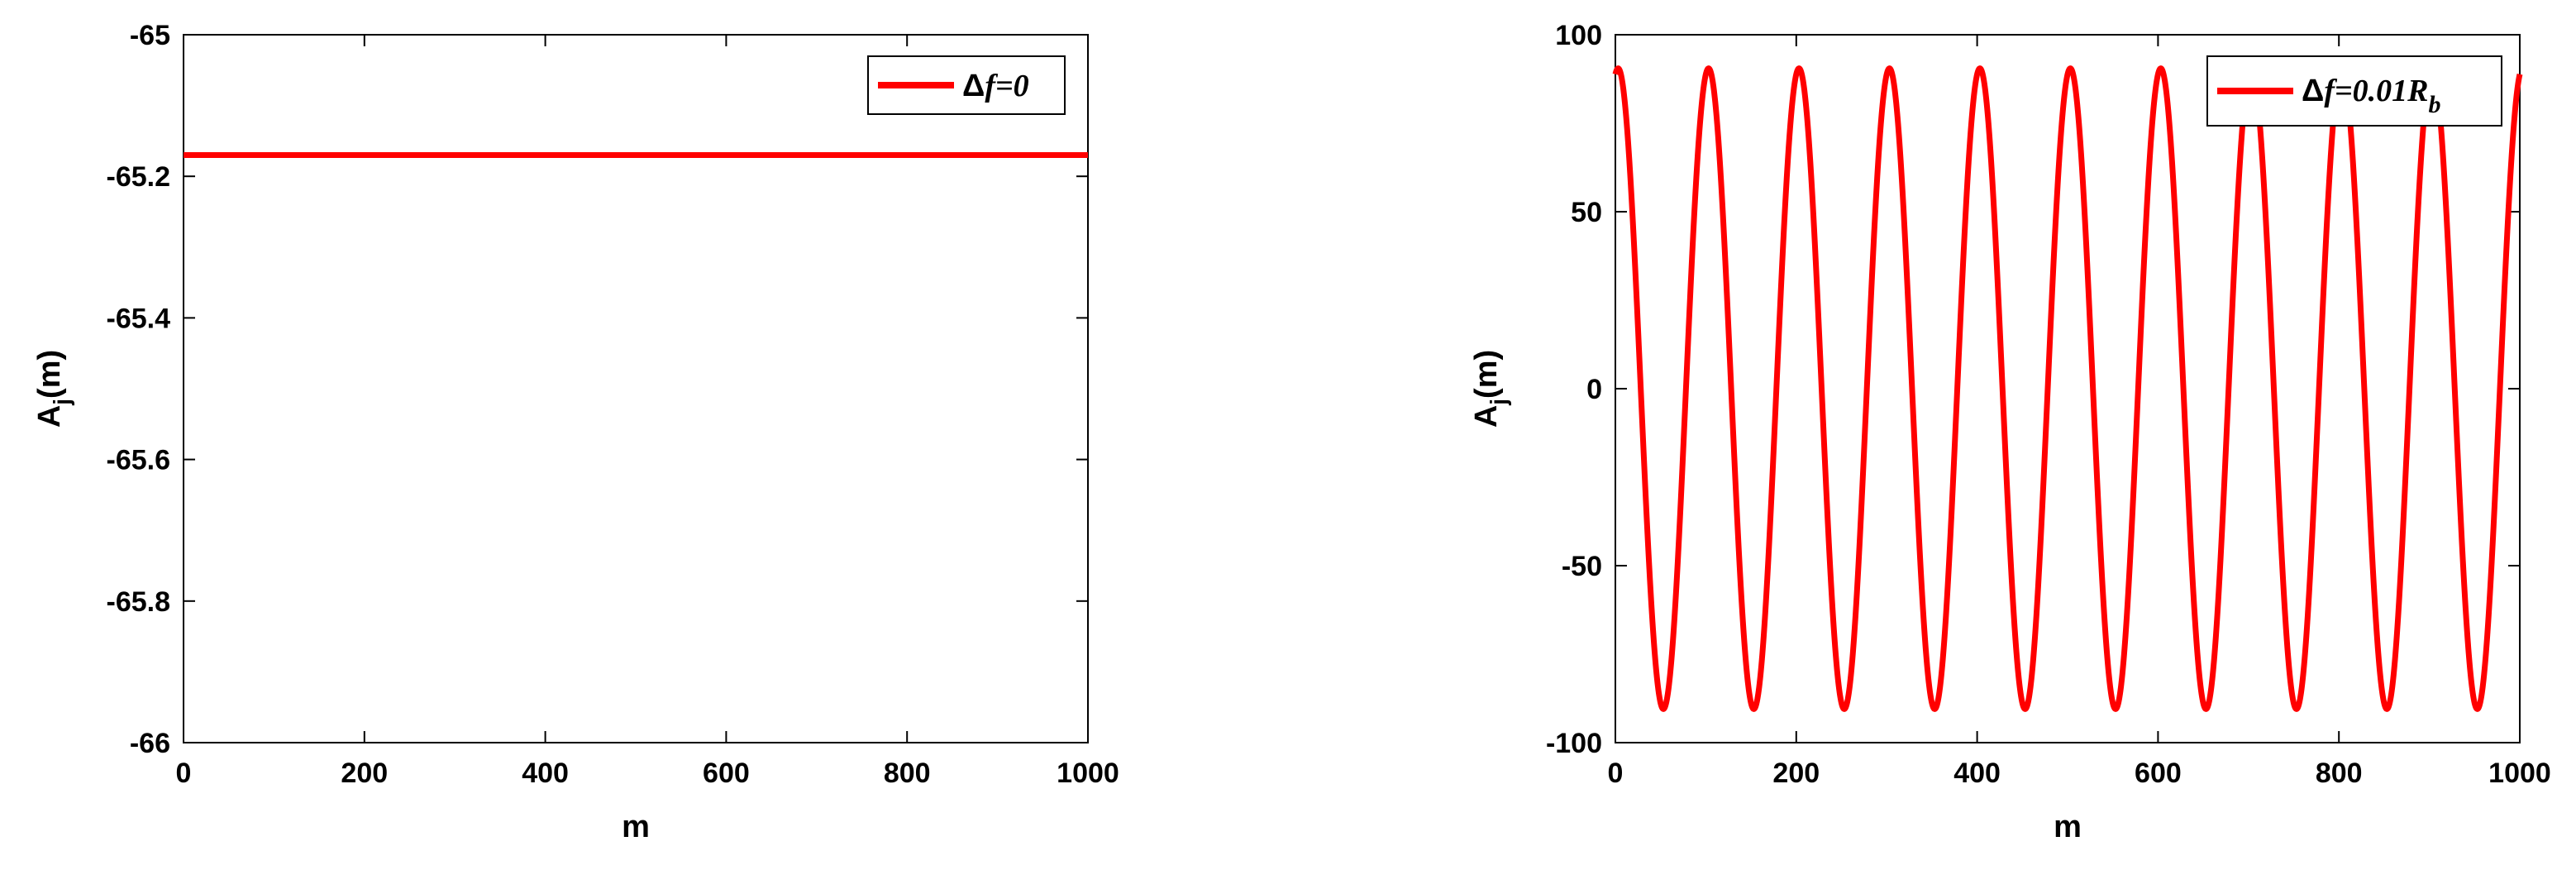 The width and height of the screenshot is (2576, 870). Describe the element at coordinates (2068, 827) in the screenshot. I see `x-axis-title-right: m` at that location.